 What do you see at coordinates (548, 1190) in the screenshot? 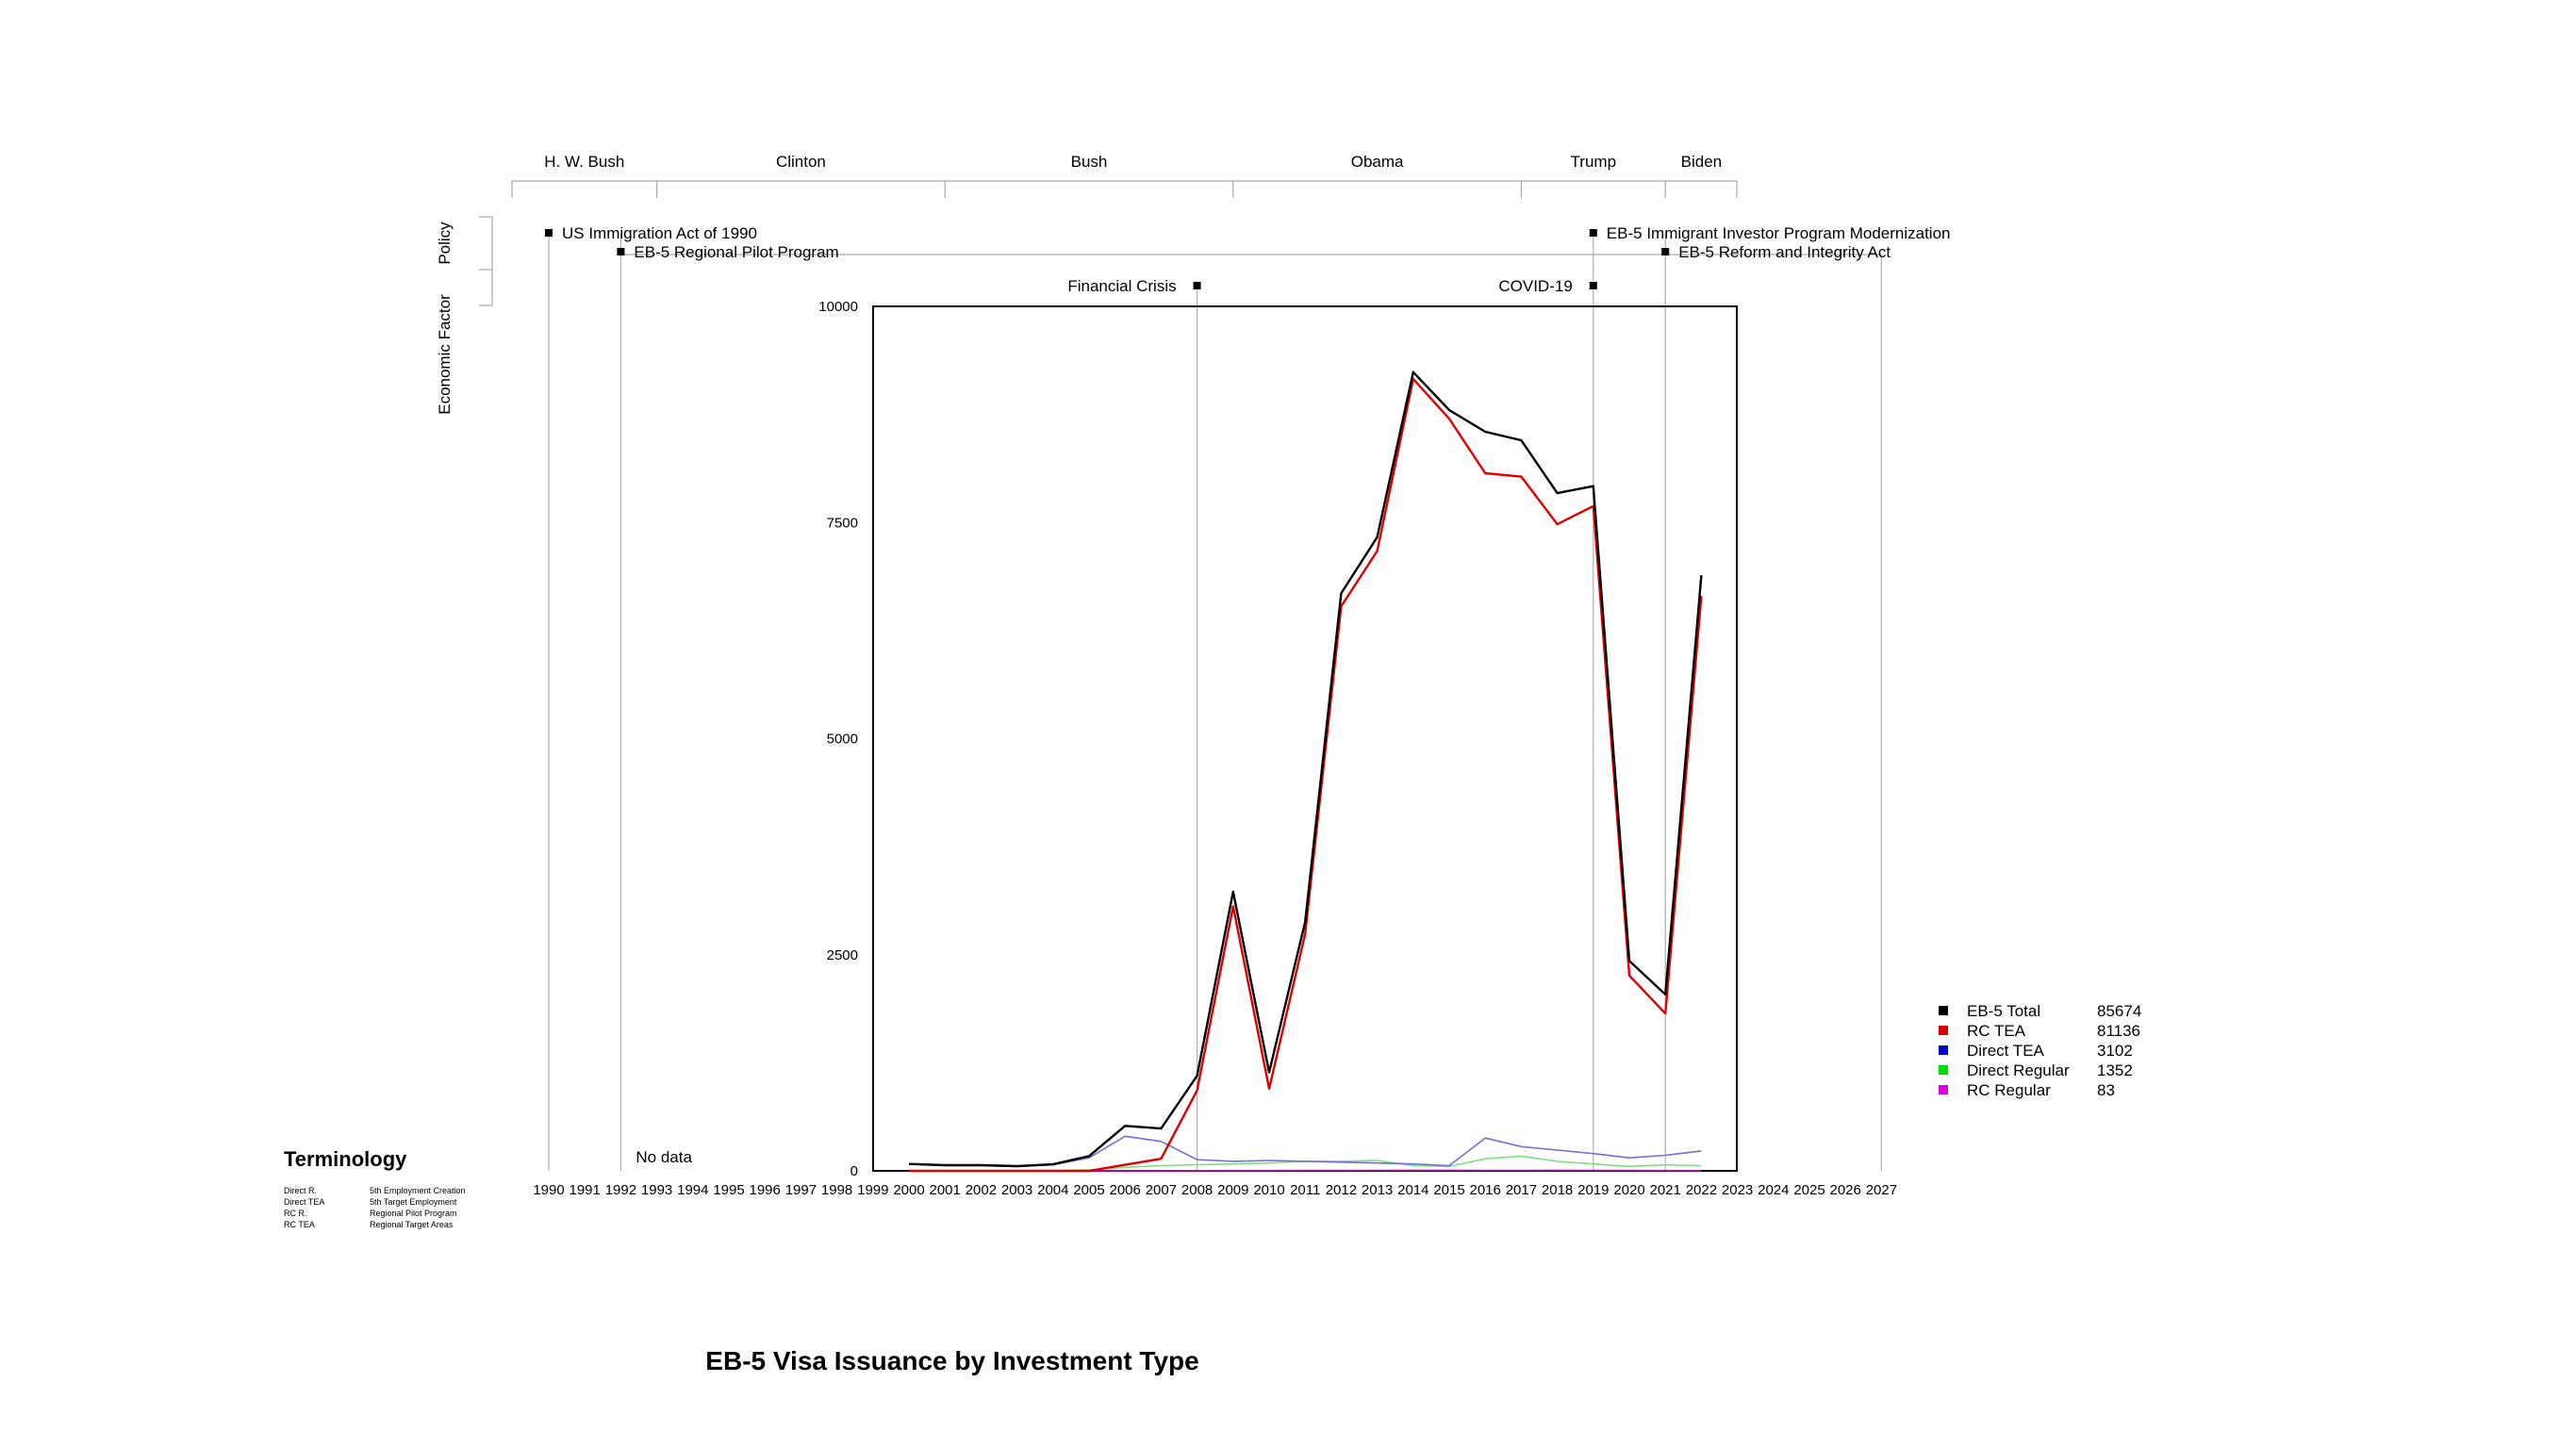
I see `x-tick-label: 1990` at bounding box center [548, 1190].